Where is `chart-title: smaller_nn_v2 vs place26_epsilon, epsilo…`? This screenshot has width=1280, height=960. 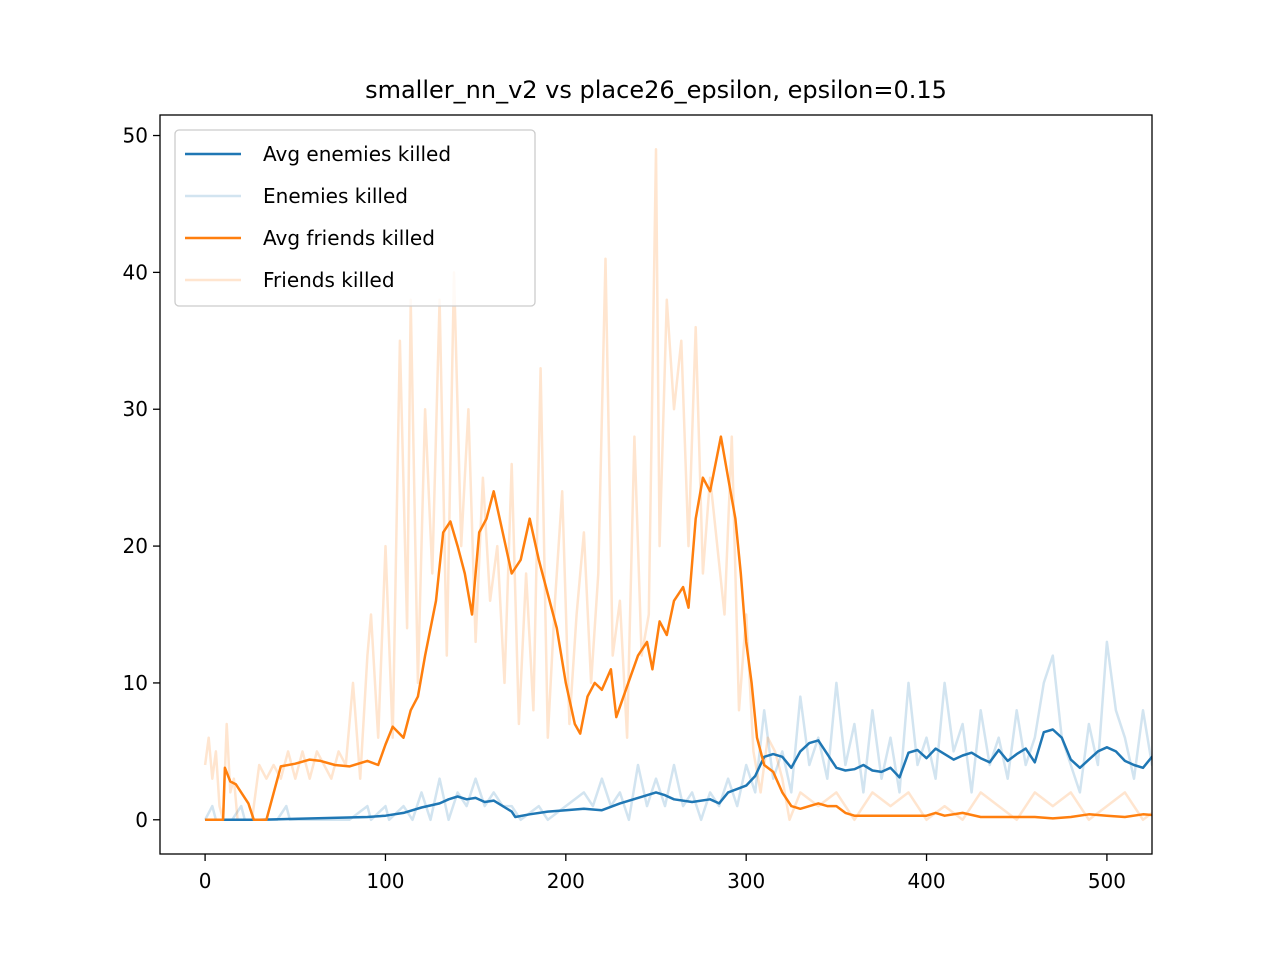
chart-title: smaller_nn_v2 vs place26_epsilon, epsilo… is located at coordinates (656, 90).